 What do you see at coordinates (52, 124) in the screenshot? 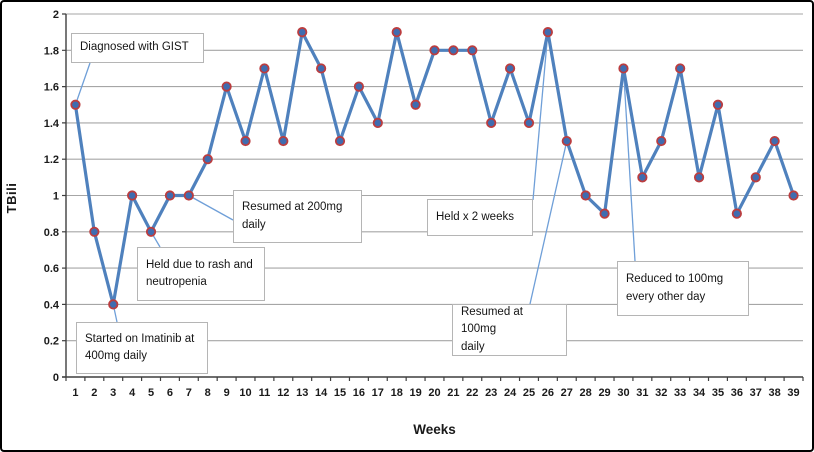
I see `y-tick-label: 1.4` at bounding box center [52, 124].